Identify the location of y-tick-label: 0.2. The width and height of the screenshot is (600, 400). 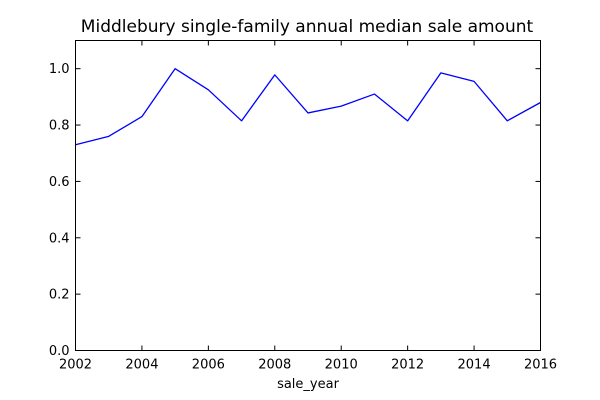
(59, 295).